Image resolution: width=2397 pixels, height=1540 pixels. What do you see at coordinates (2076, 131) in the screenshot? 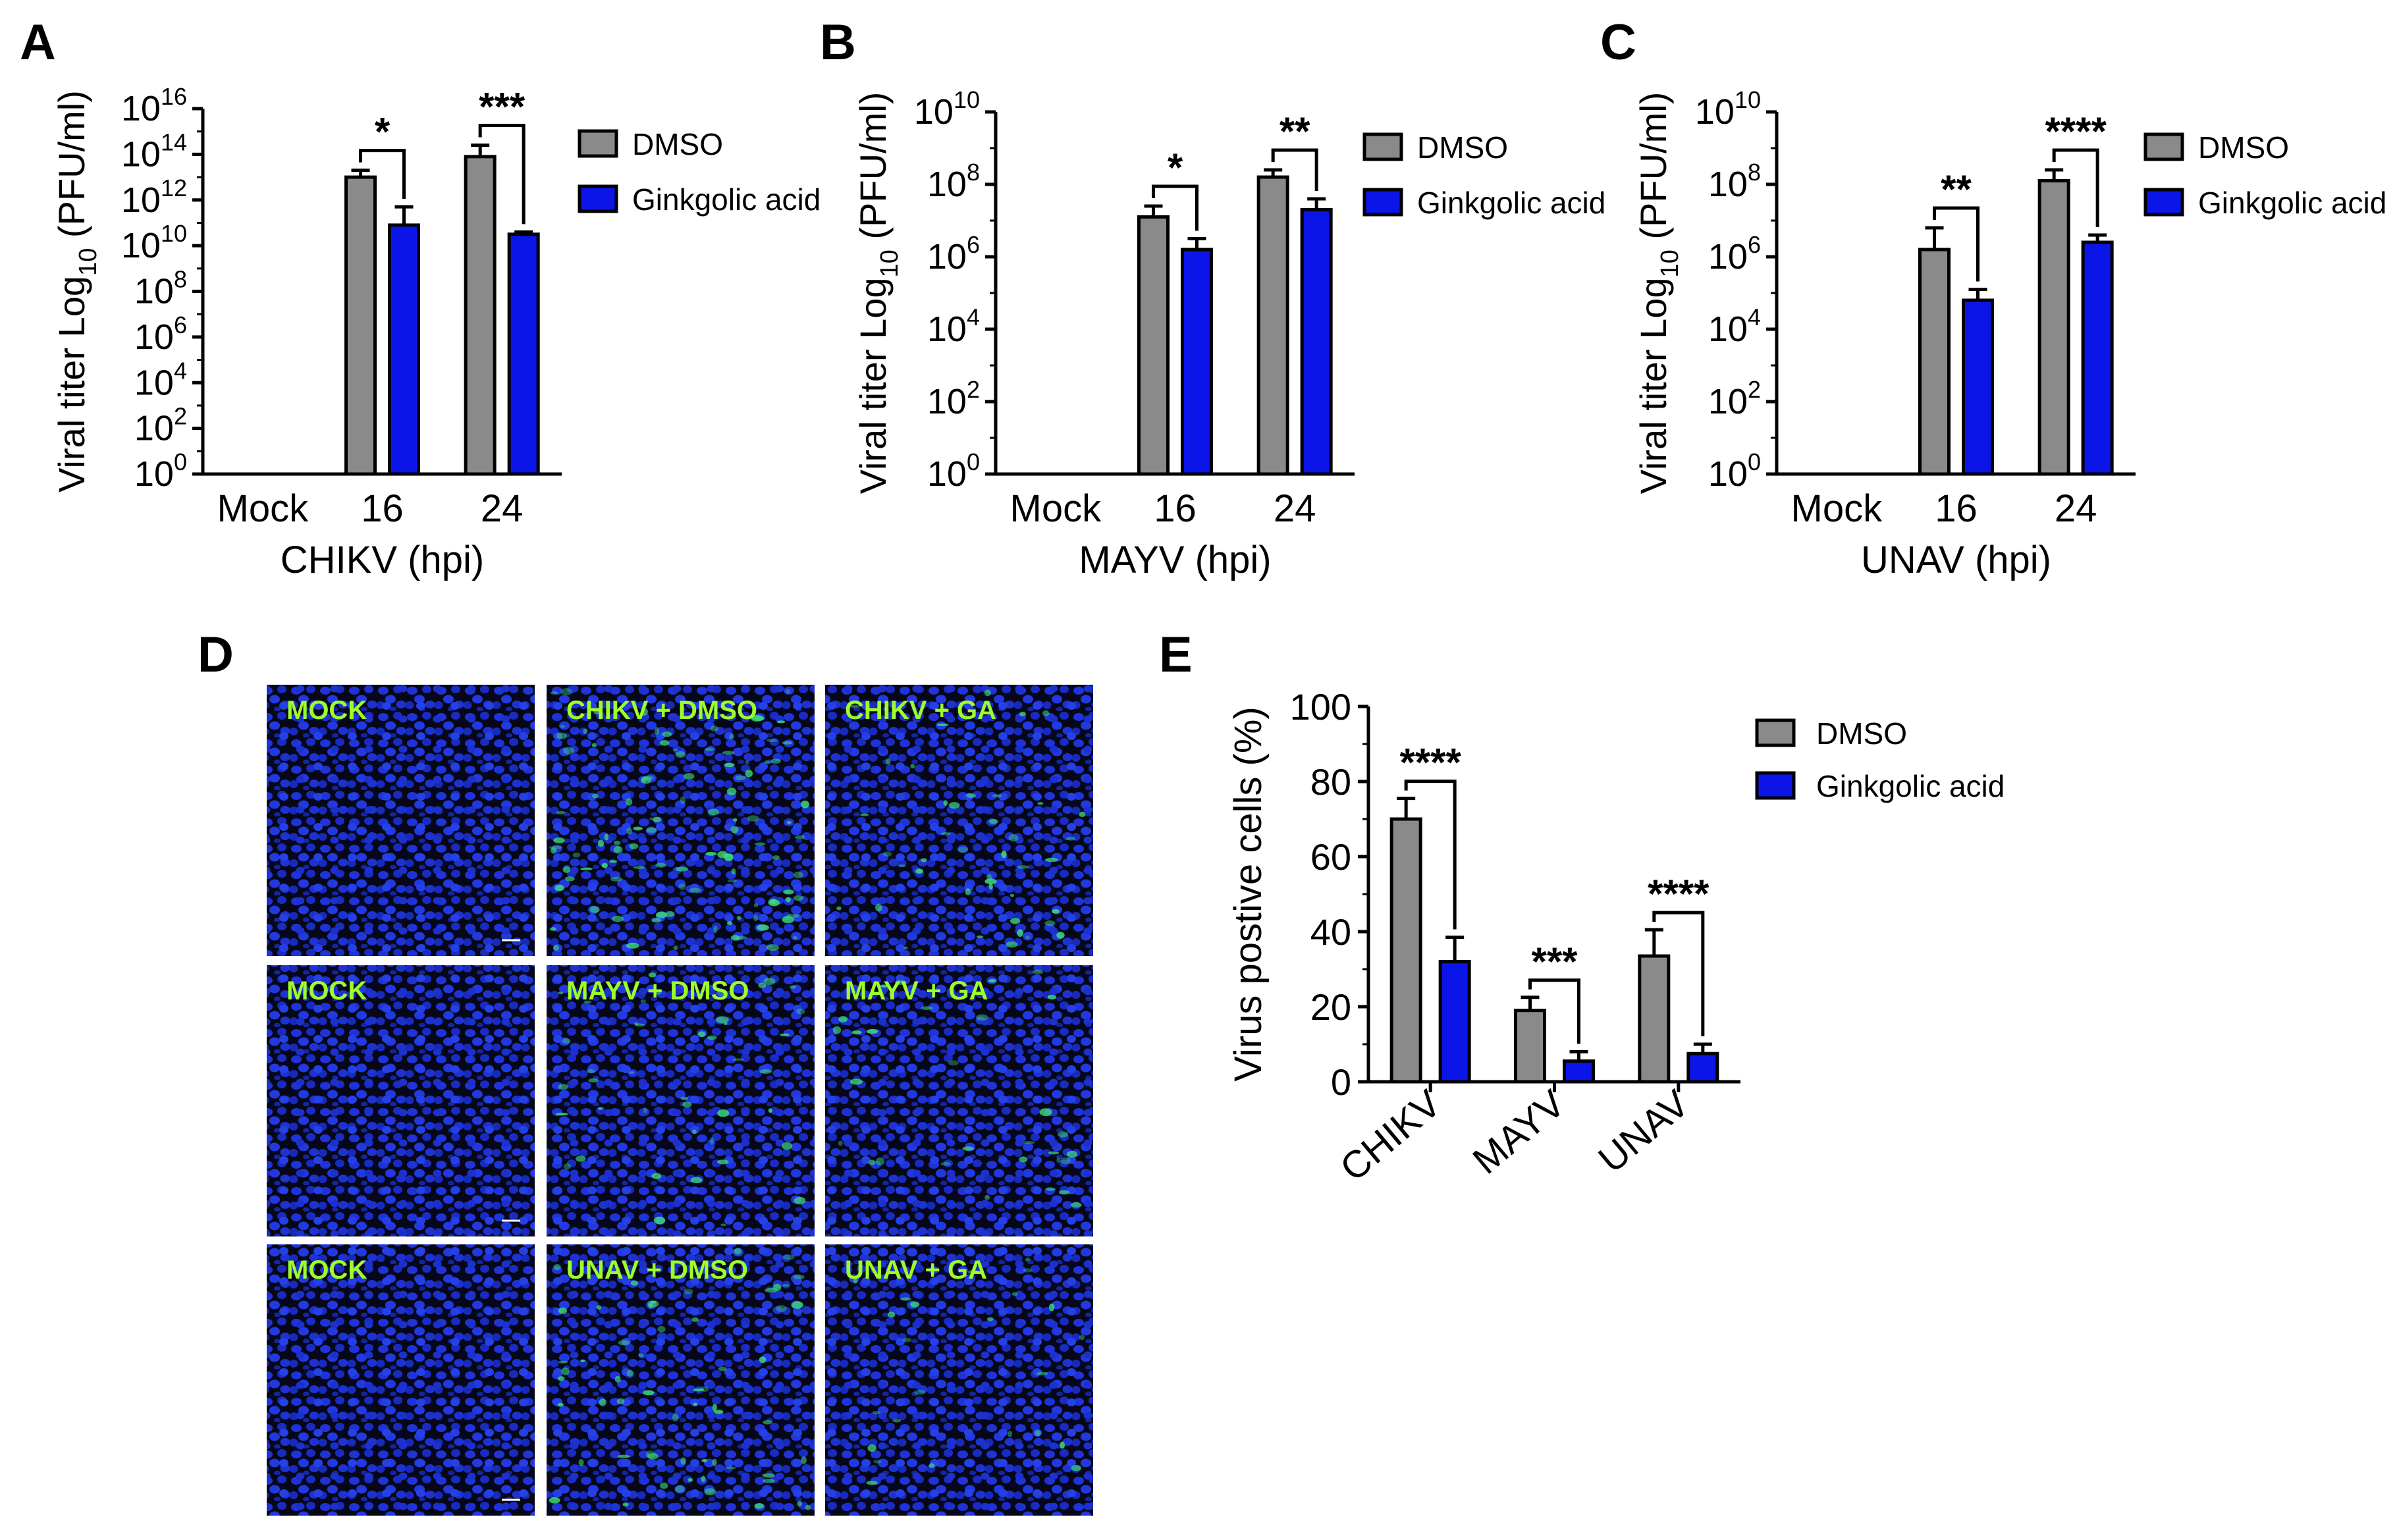
I see `significance-stars: ****` at bounding box center [2076, 131].